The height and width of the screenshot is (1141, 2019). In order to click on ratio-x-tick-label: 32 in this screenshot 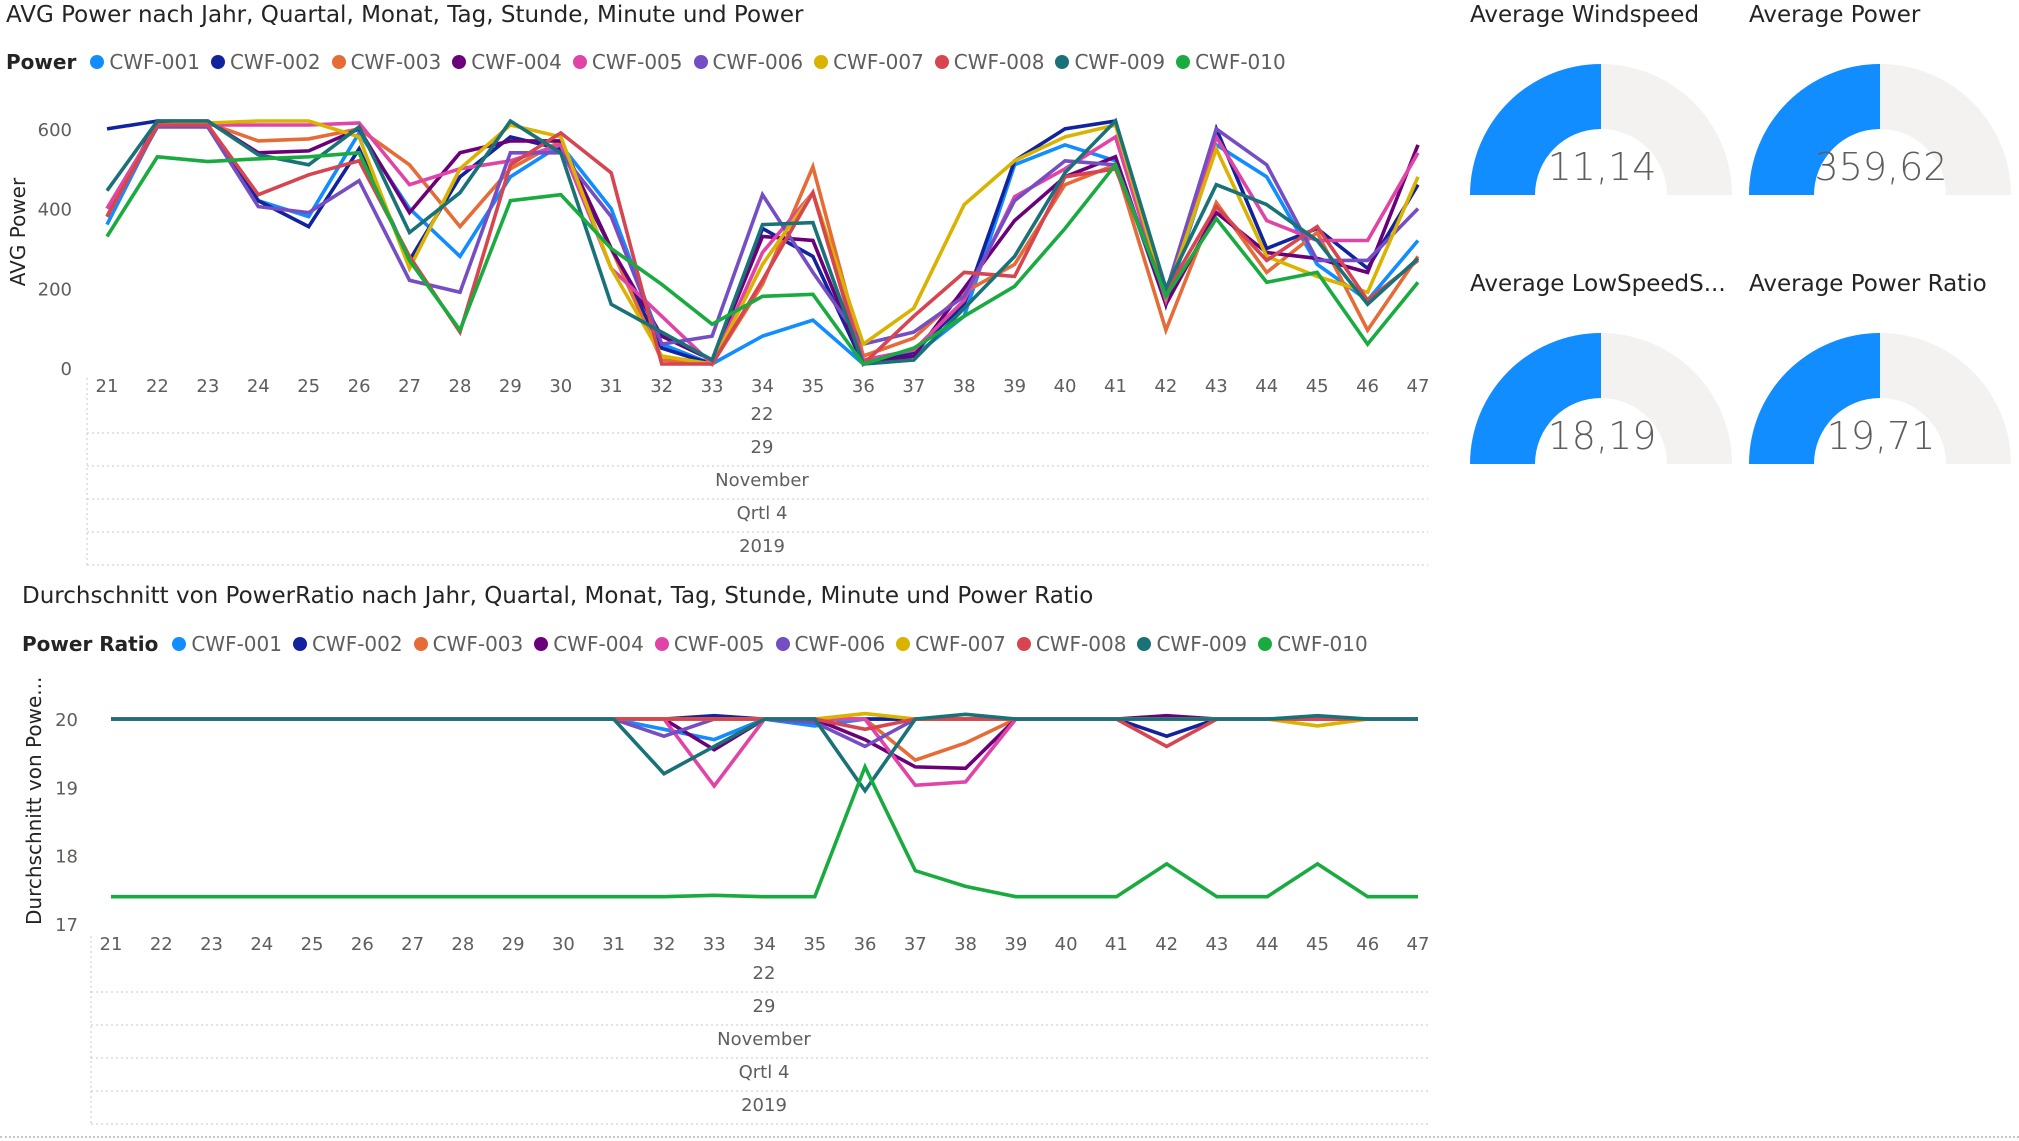, I will do `click(664, 944)`.